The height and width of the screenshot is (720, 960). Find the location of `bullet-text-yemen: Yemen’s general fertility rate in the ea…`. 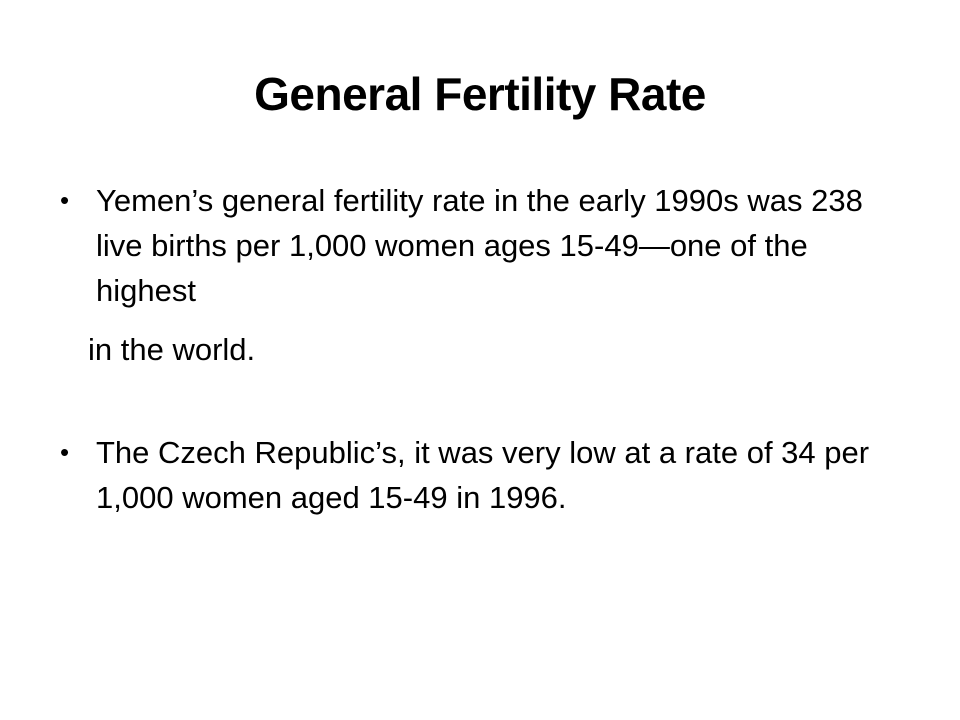

bullet-text-yemen: Yemen’s general fertility rate in the ea… is located at coordinates (479, 245).